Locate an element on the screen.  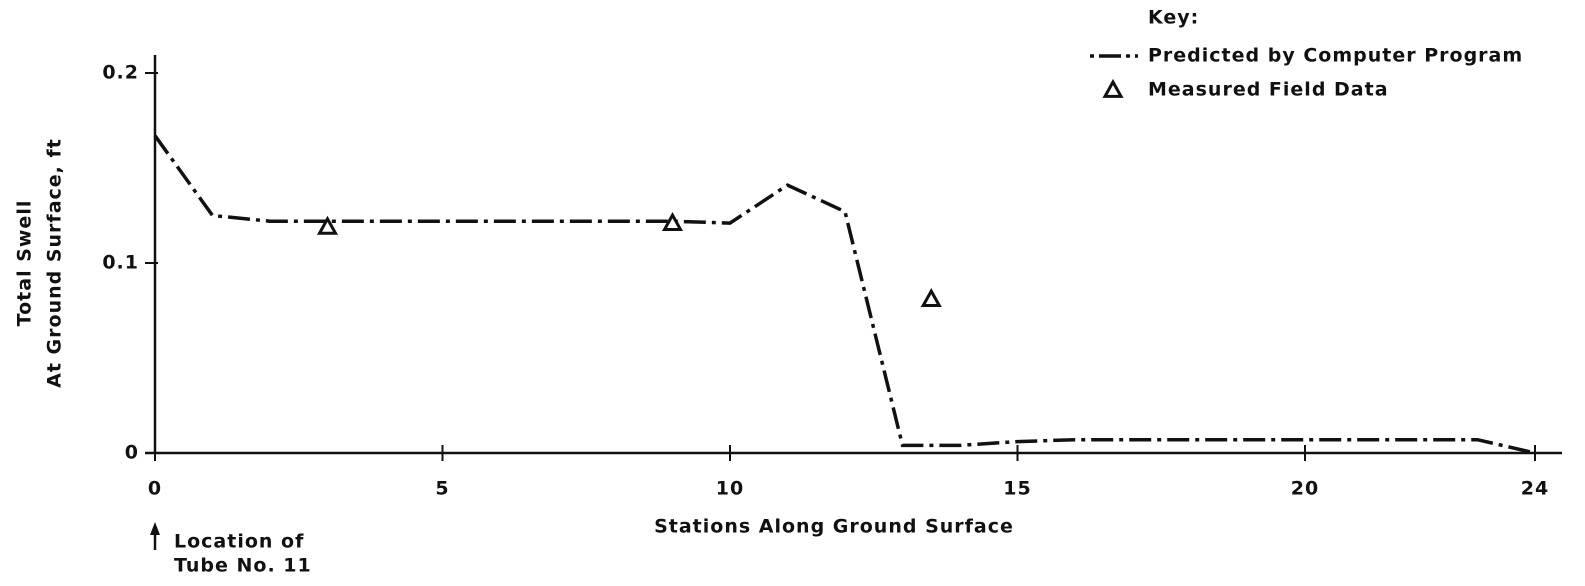
x-tick-label: 5 is located at coordinates (442, 489).